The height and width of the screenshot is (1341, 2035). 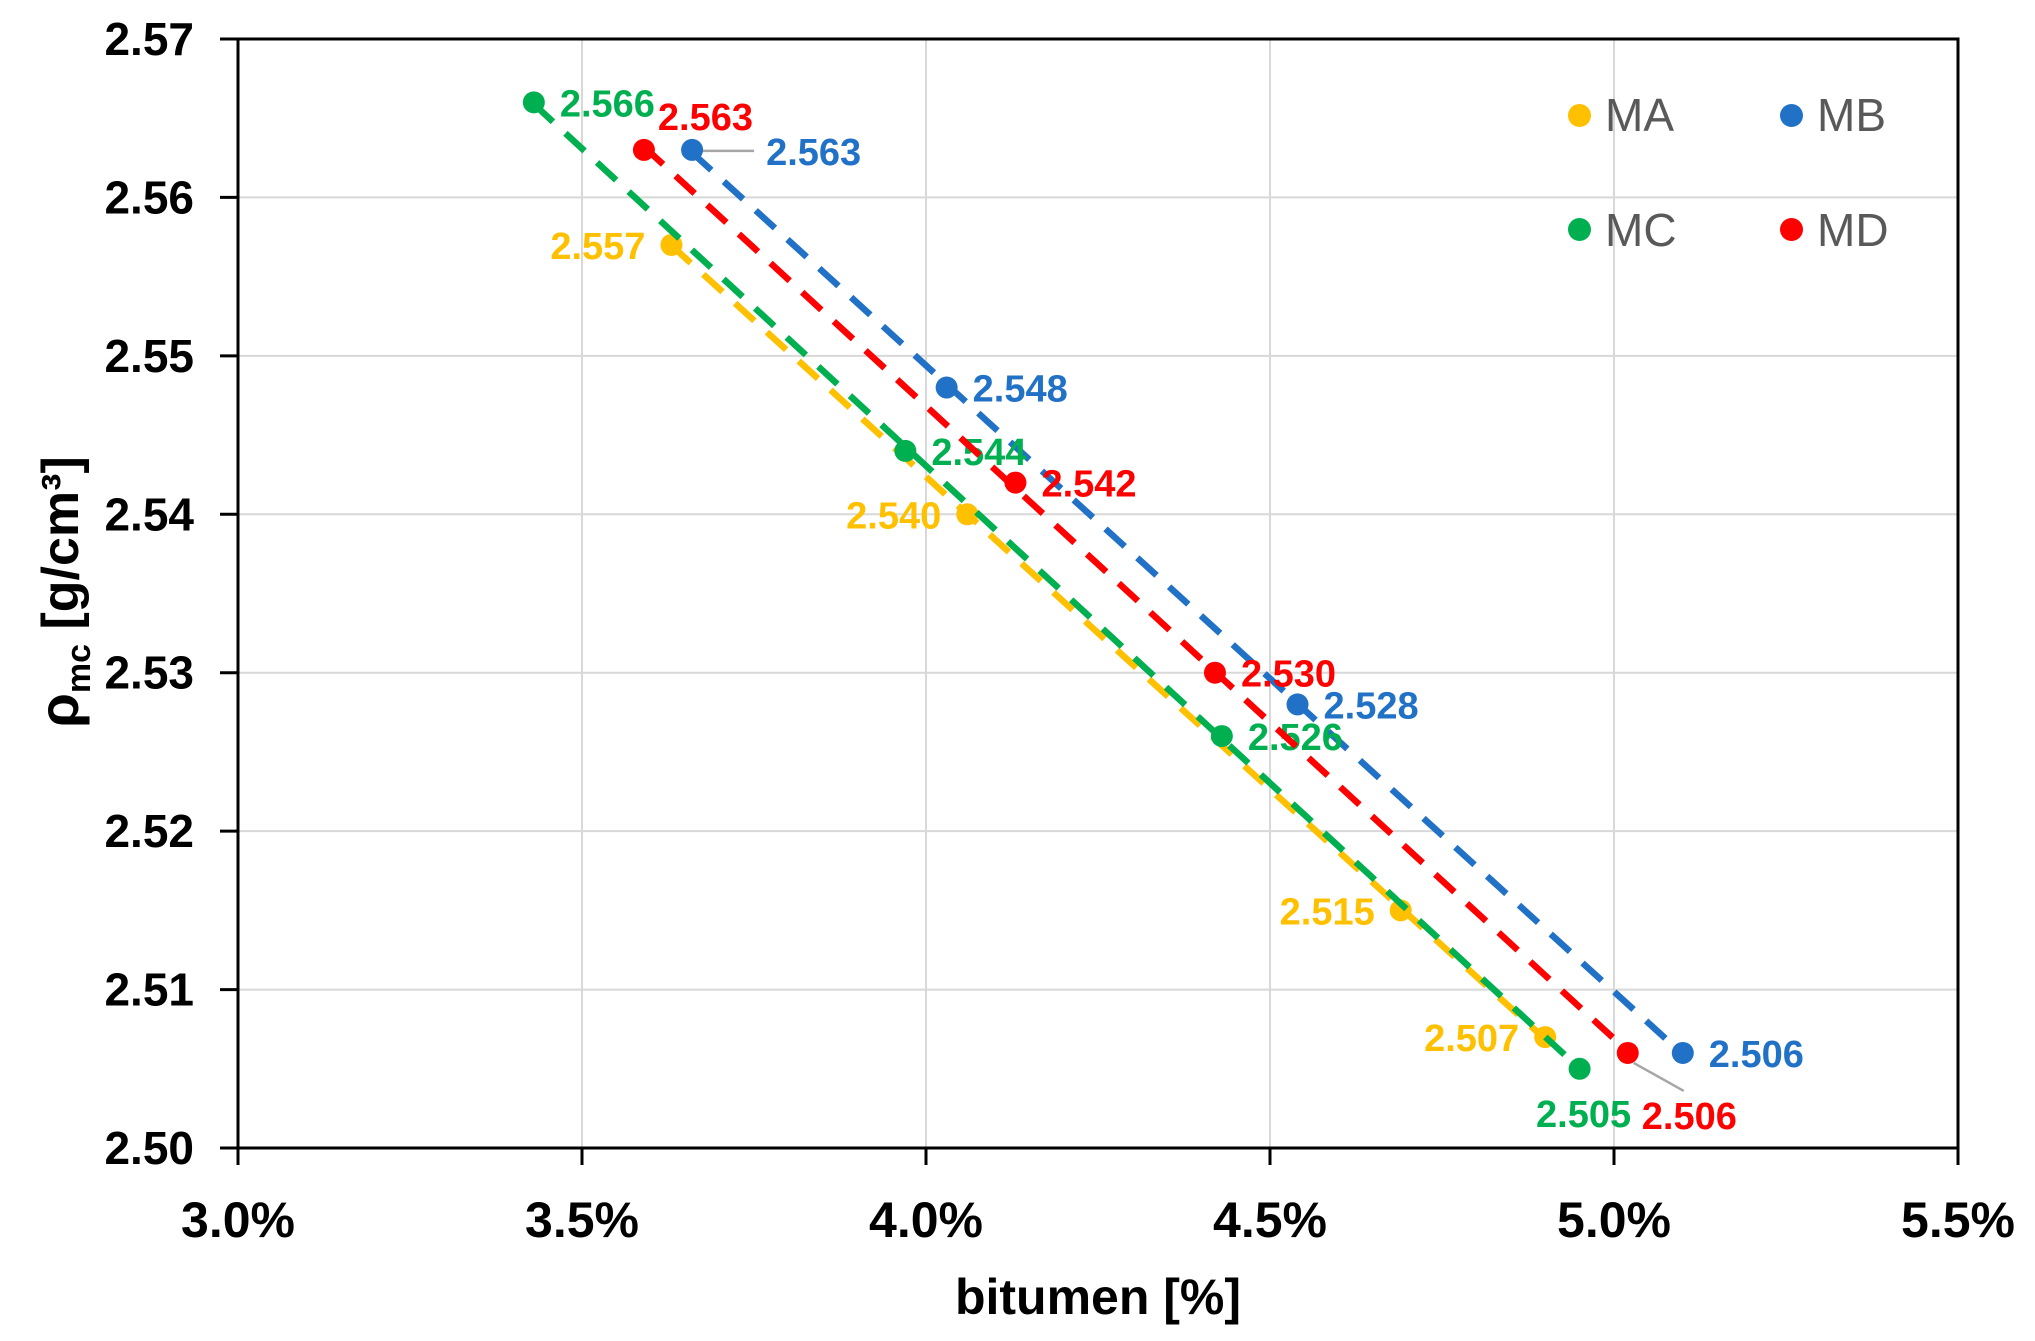 What do you see at coordinates (1728, 172) in the screenshot?
I see `legend: MA MB MC MD` at bounding box center [1728, 172].